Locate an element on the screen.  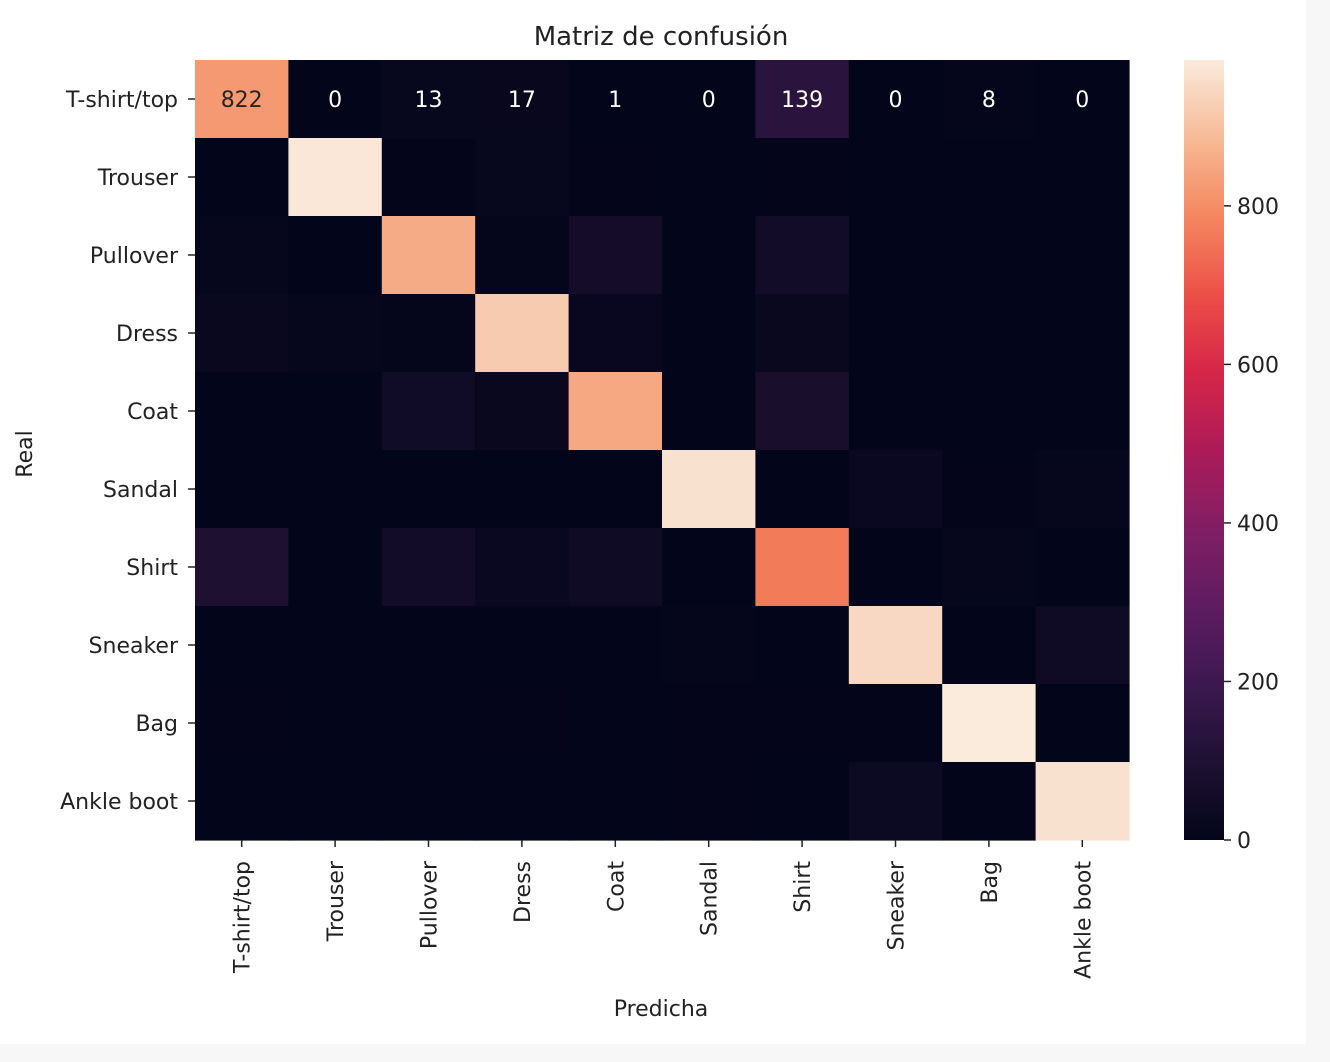
y-tick-label: Sandal is located at coordinates (140, 490).